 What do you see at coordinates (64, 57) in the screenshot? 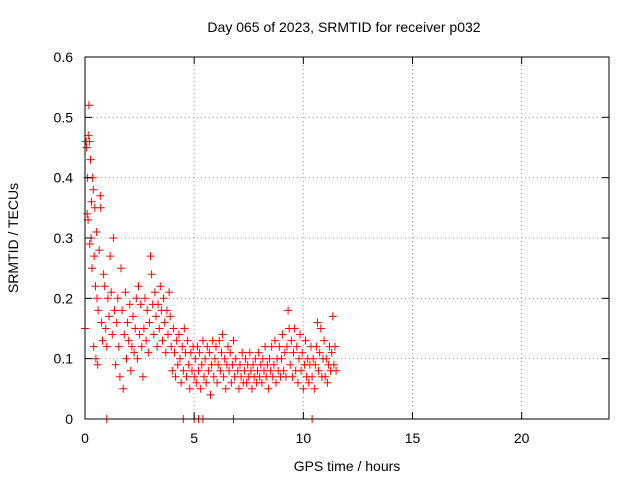
I see `y-tick-label: 0.6` at bounding box center [64, 57].